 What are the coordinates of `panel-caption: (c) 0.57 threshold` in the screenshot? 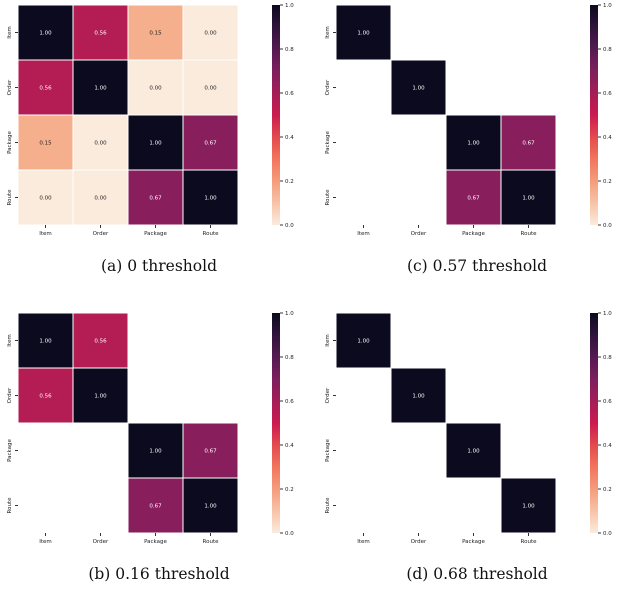 It's located at (477, 266).